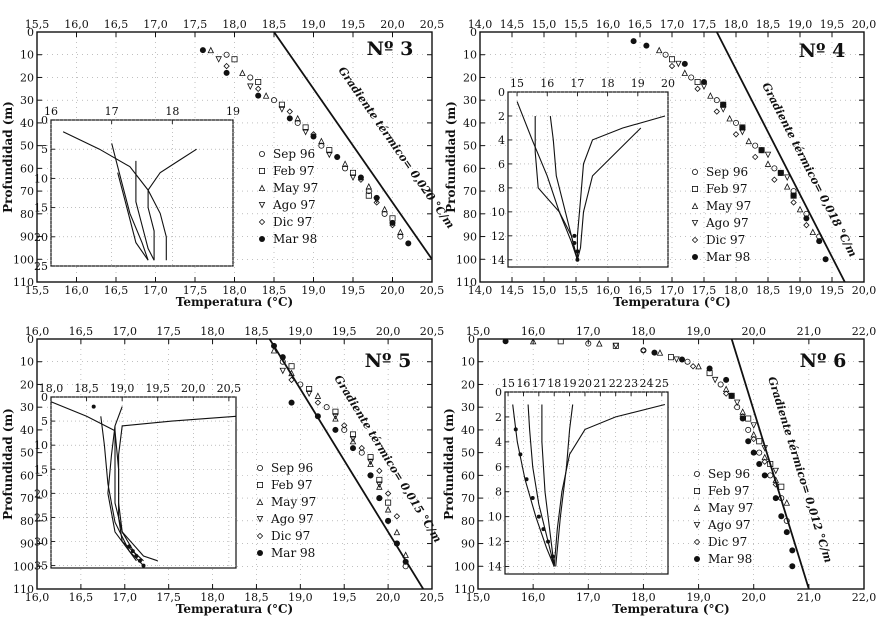  What do you see at coordinates (23, 259) in the screenshot?
I see `y-tick-label: 100` at bounding box center [23, 259].